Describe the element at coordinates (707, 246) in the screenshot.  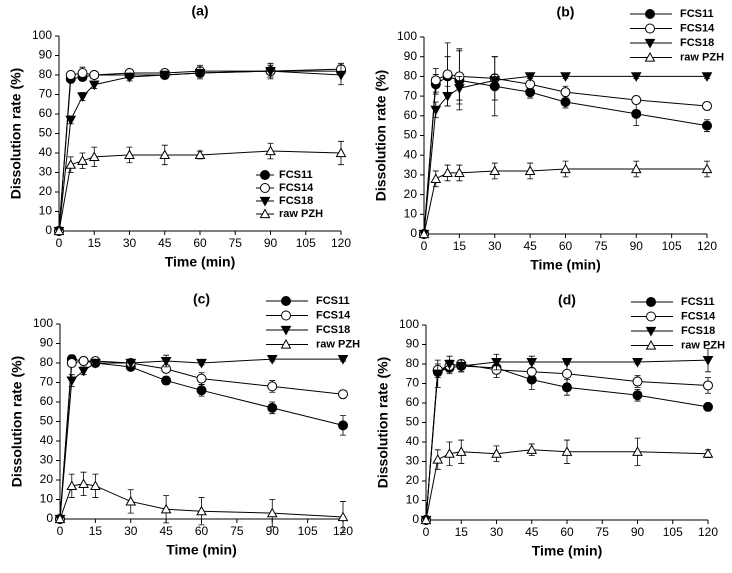
I see `x-tick-label: 120` at that location.